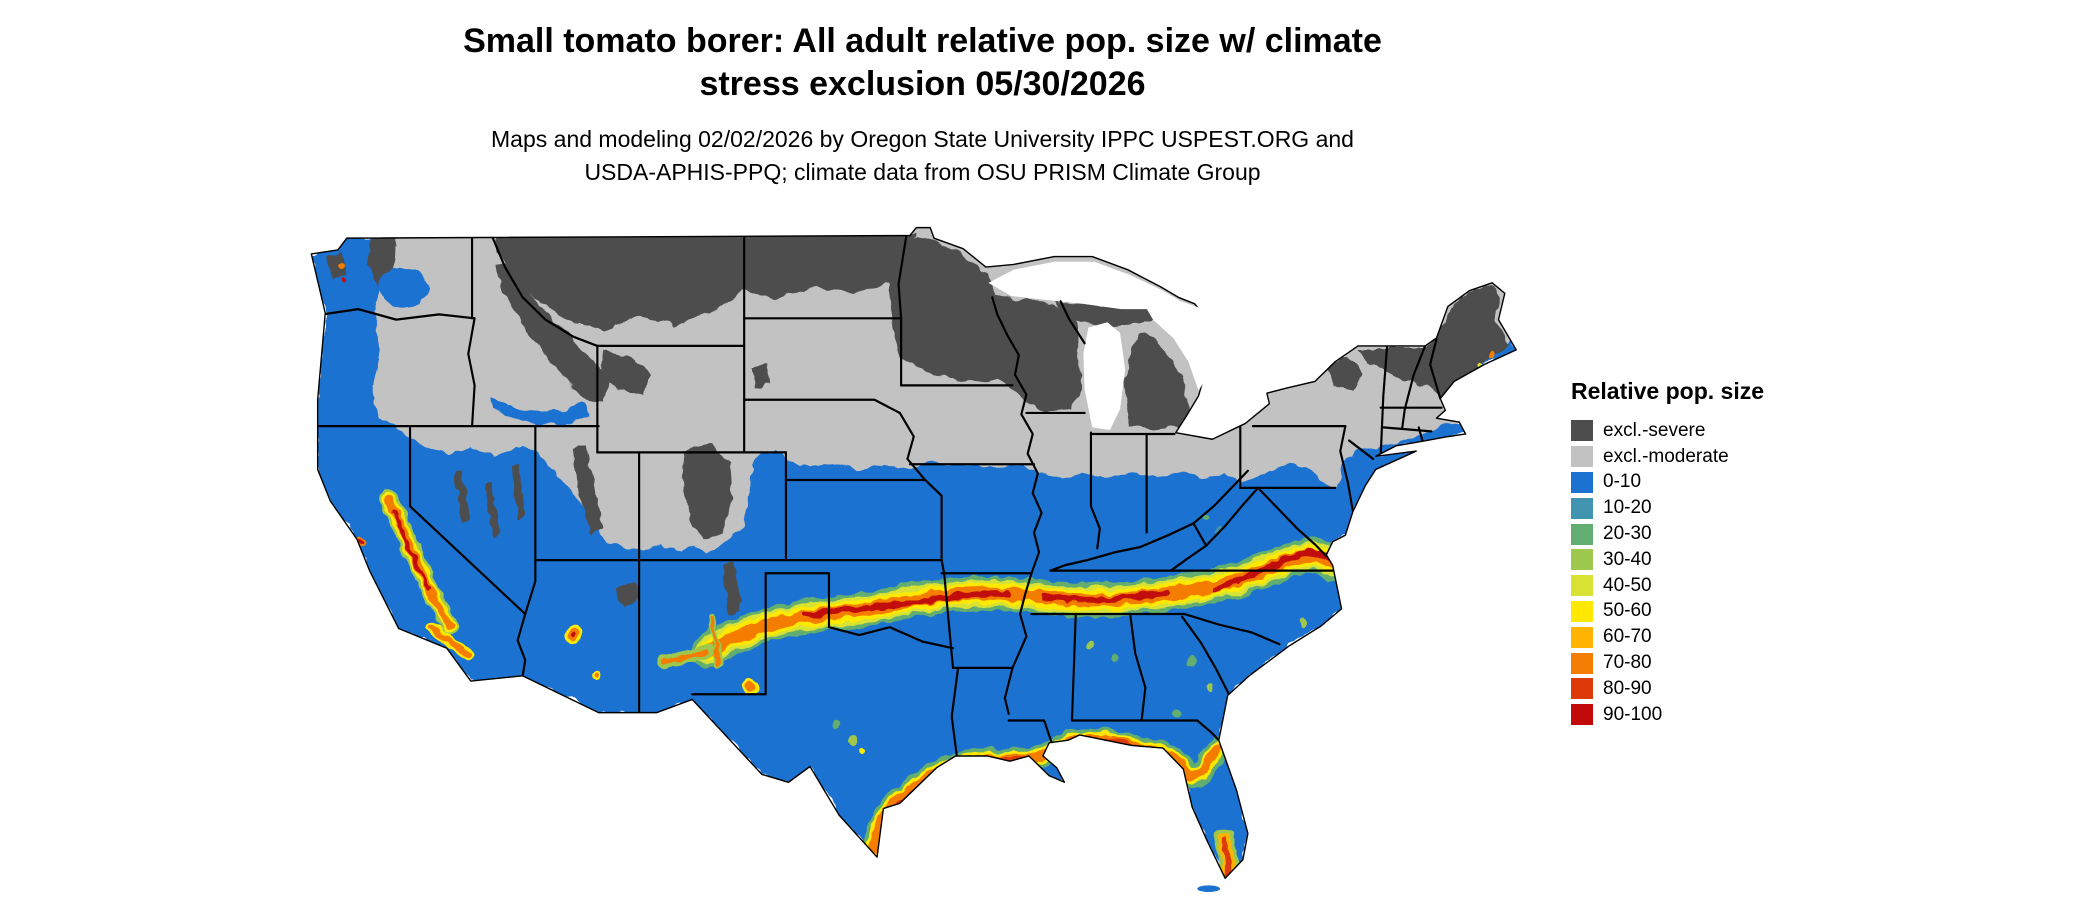  I want to click on pecos-hotspot, so click(750, 688).